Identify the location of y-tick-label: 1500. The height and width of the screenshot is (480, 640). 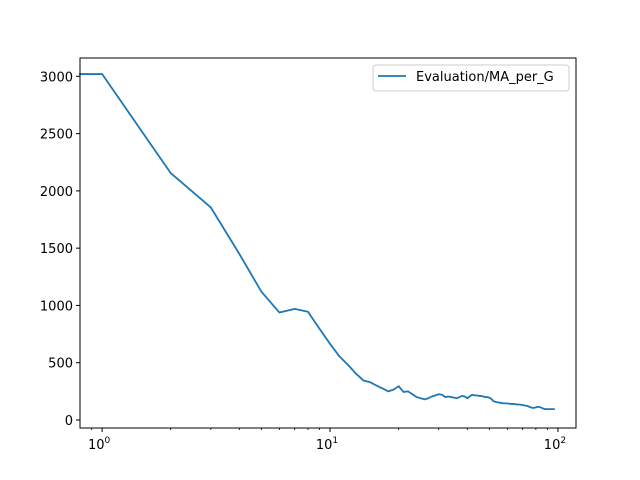
(56, 249).